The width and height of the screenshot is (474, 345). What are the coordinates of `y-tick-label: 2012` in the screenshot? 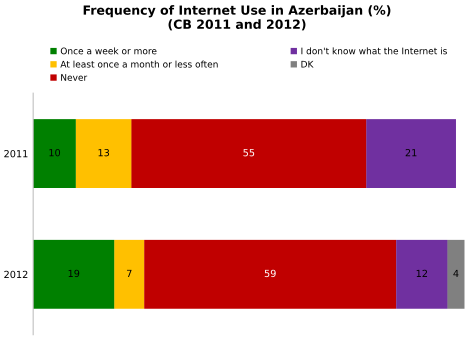 It's located at (16, 274).